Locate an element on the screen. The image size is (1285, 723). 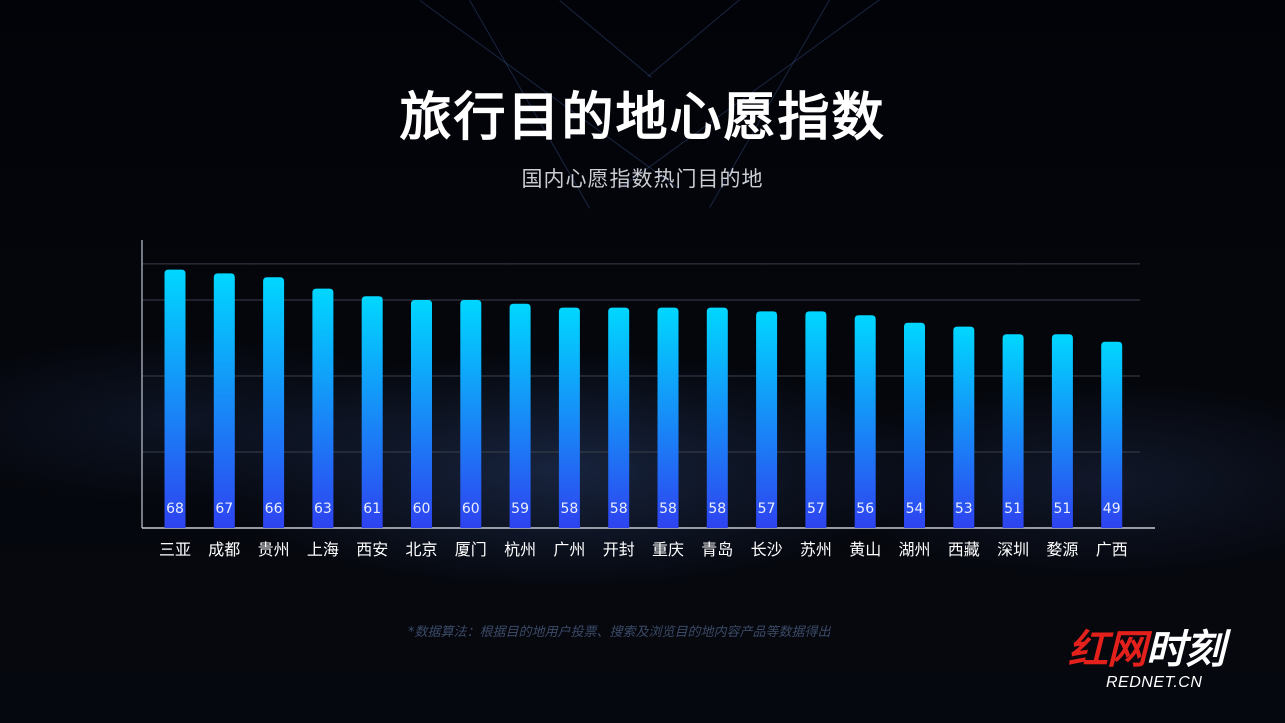
logo-mark: 红网时刻 is located at coordinates (1146, 650).